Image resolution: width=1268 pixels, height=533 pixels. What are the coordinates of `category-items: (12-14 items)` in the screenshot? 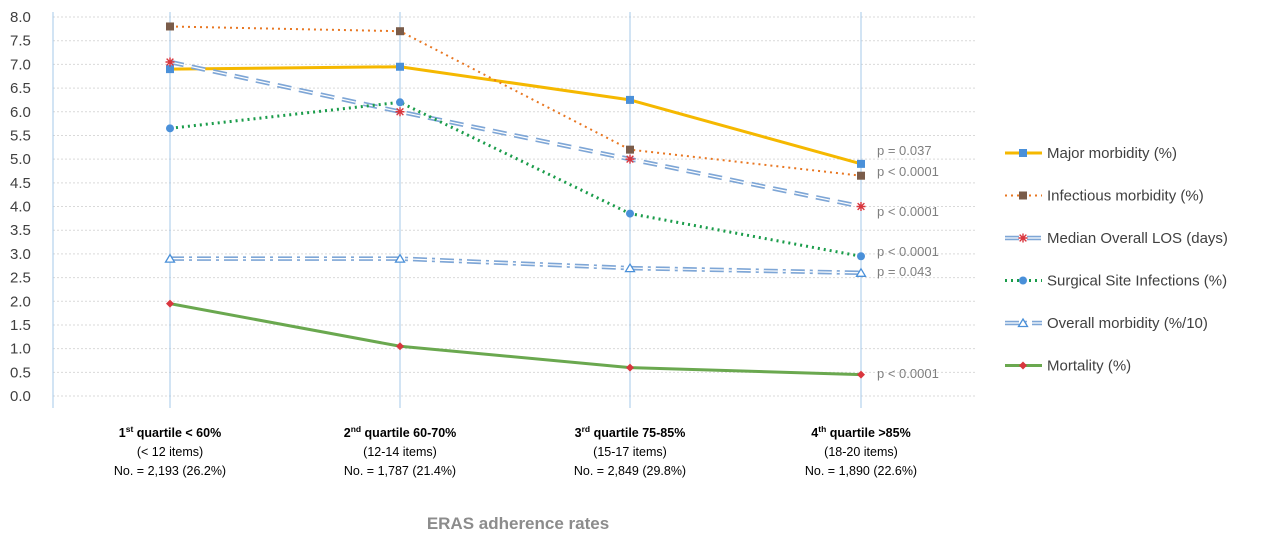 It's located at (400, 452).